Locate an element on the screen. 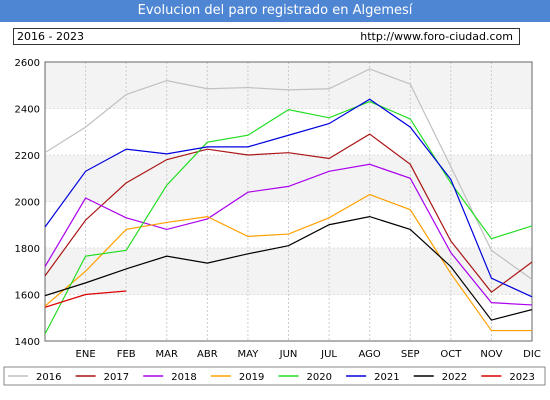 This screenshot has height=400, width=550. x-tick-label: AGO is located at coordinates (370, 354).